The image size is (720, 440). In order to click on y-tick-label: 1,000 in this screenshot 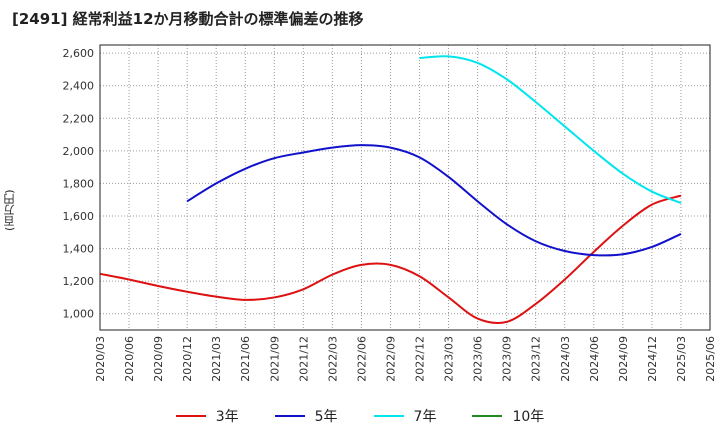, I will do `click(79, 314)`.